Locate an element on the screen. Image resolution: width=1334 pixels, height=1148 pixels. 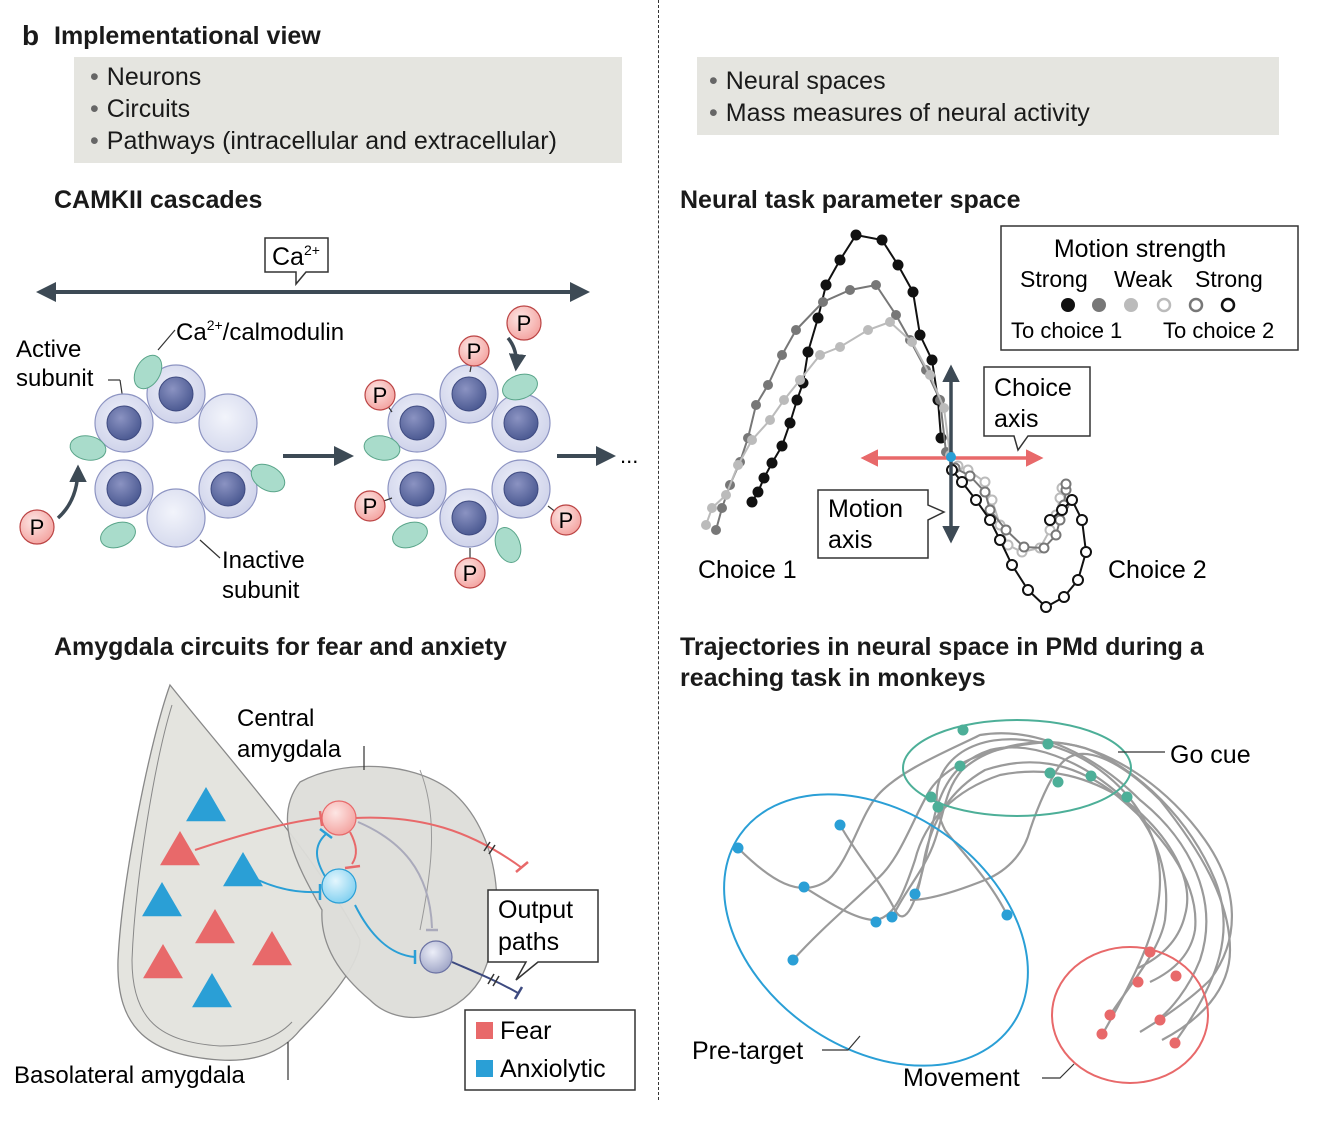
camkii-title: CAMKII cascades is located at coordinates (158, 200).